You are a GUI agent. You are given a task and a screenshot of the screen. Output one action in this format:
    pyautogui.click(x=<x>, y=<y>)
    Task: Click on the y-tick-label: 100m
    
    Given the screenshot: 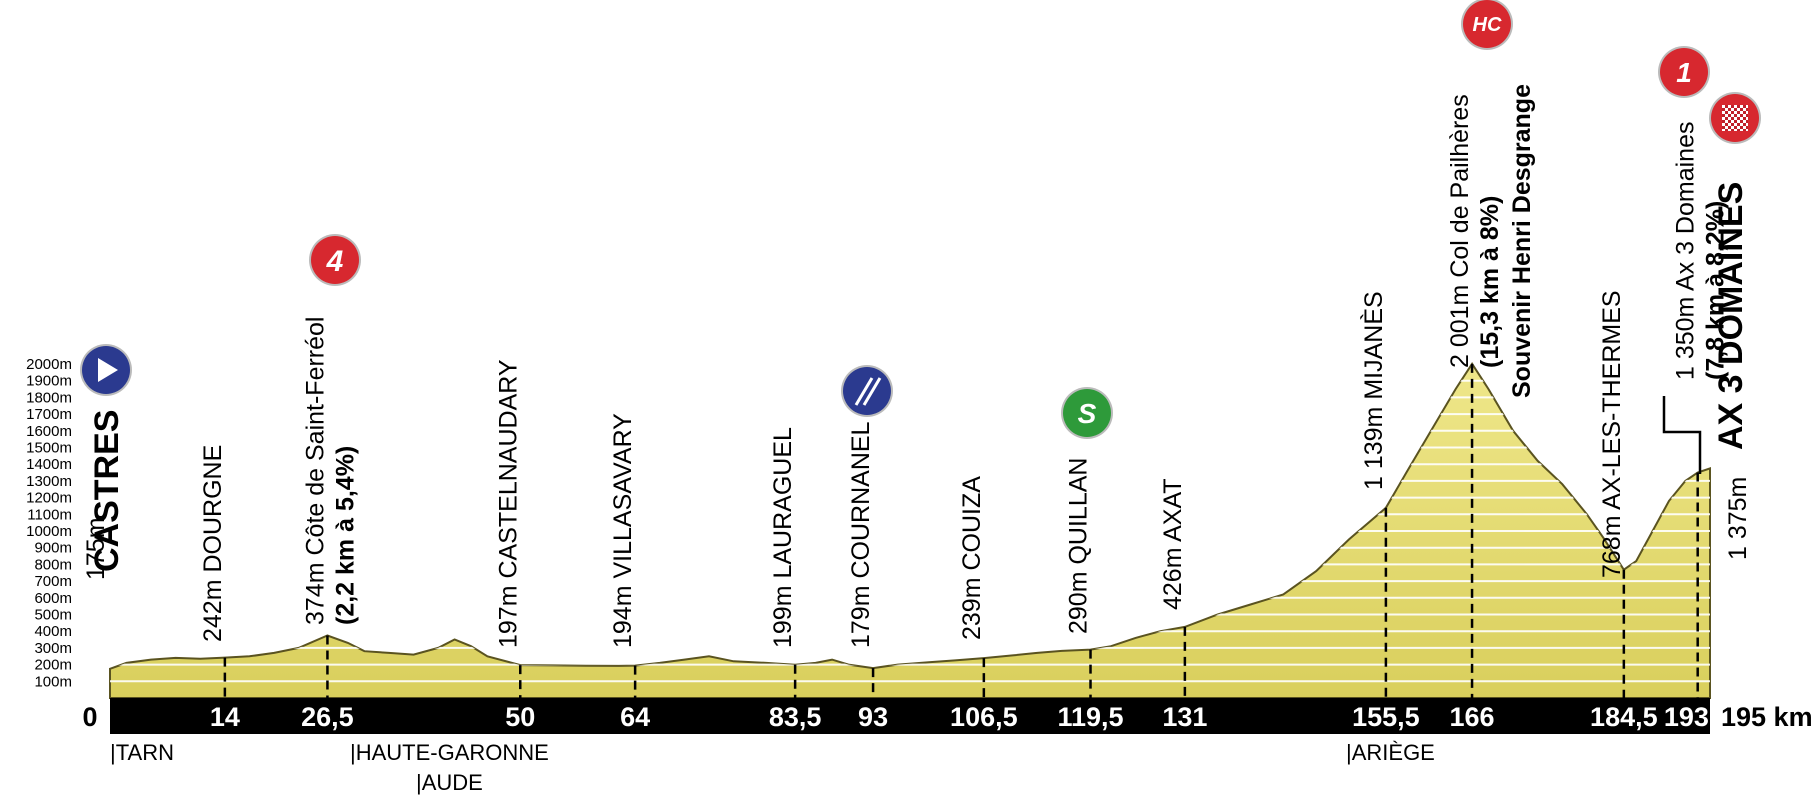 What is the action you would take?
    pyautogui.click(x=53, y=681)
    